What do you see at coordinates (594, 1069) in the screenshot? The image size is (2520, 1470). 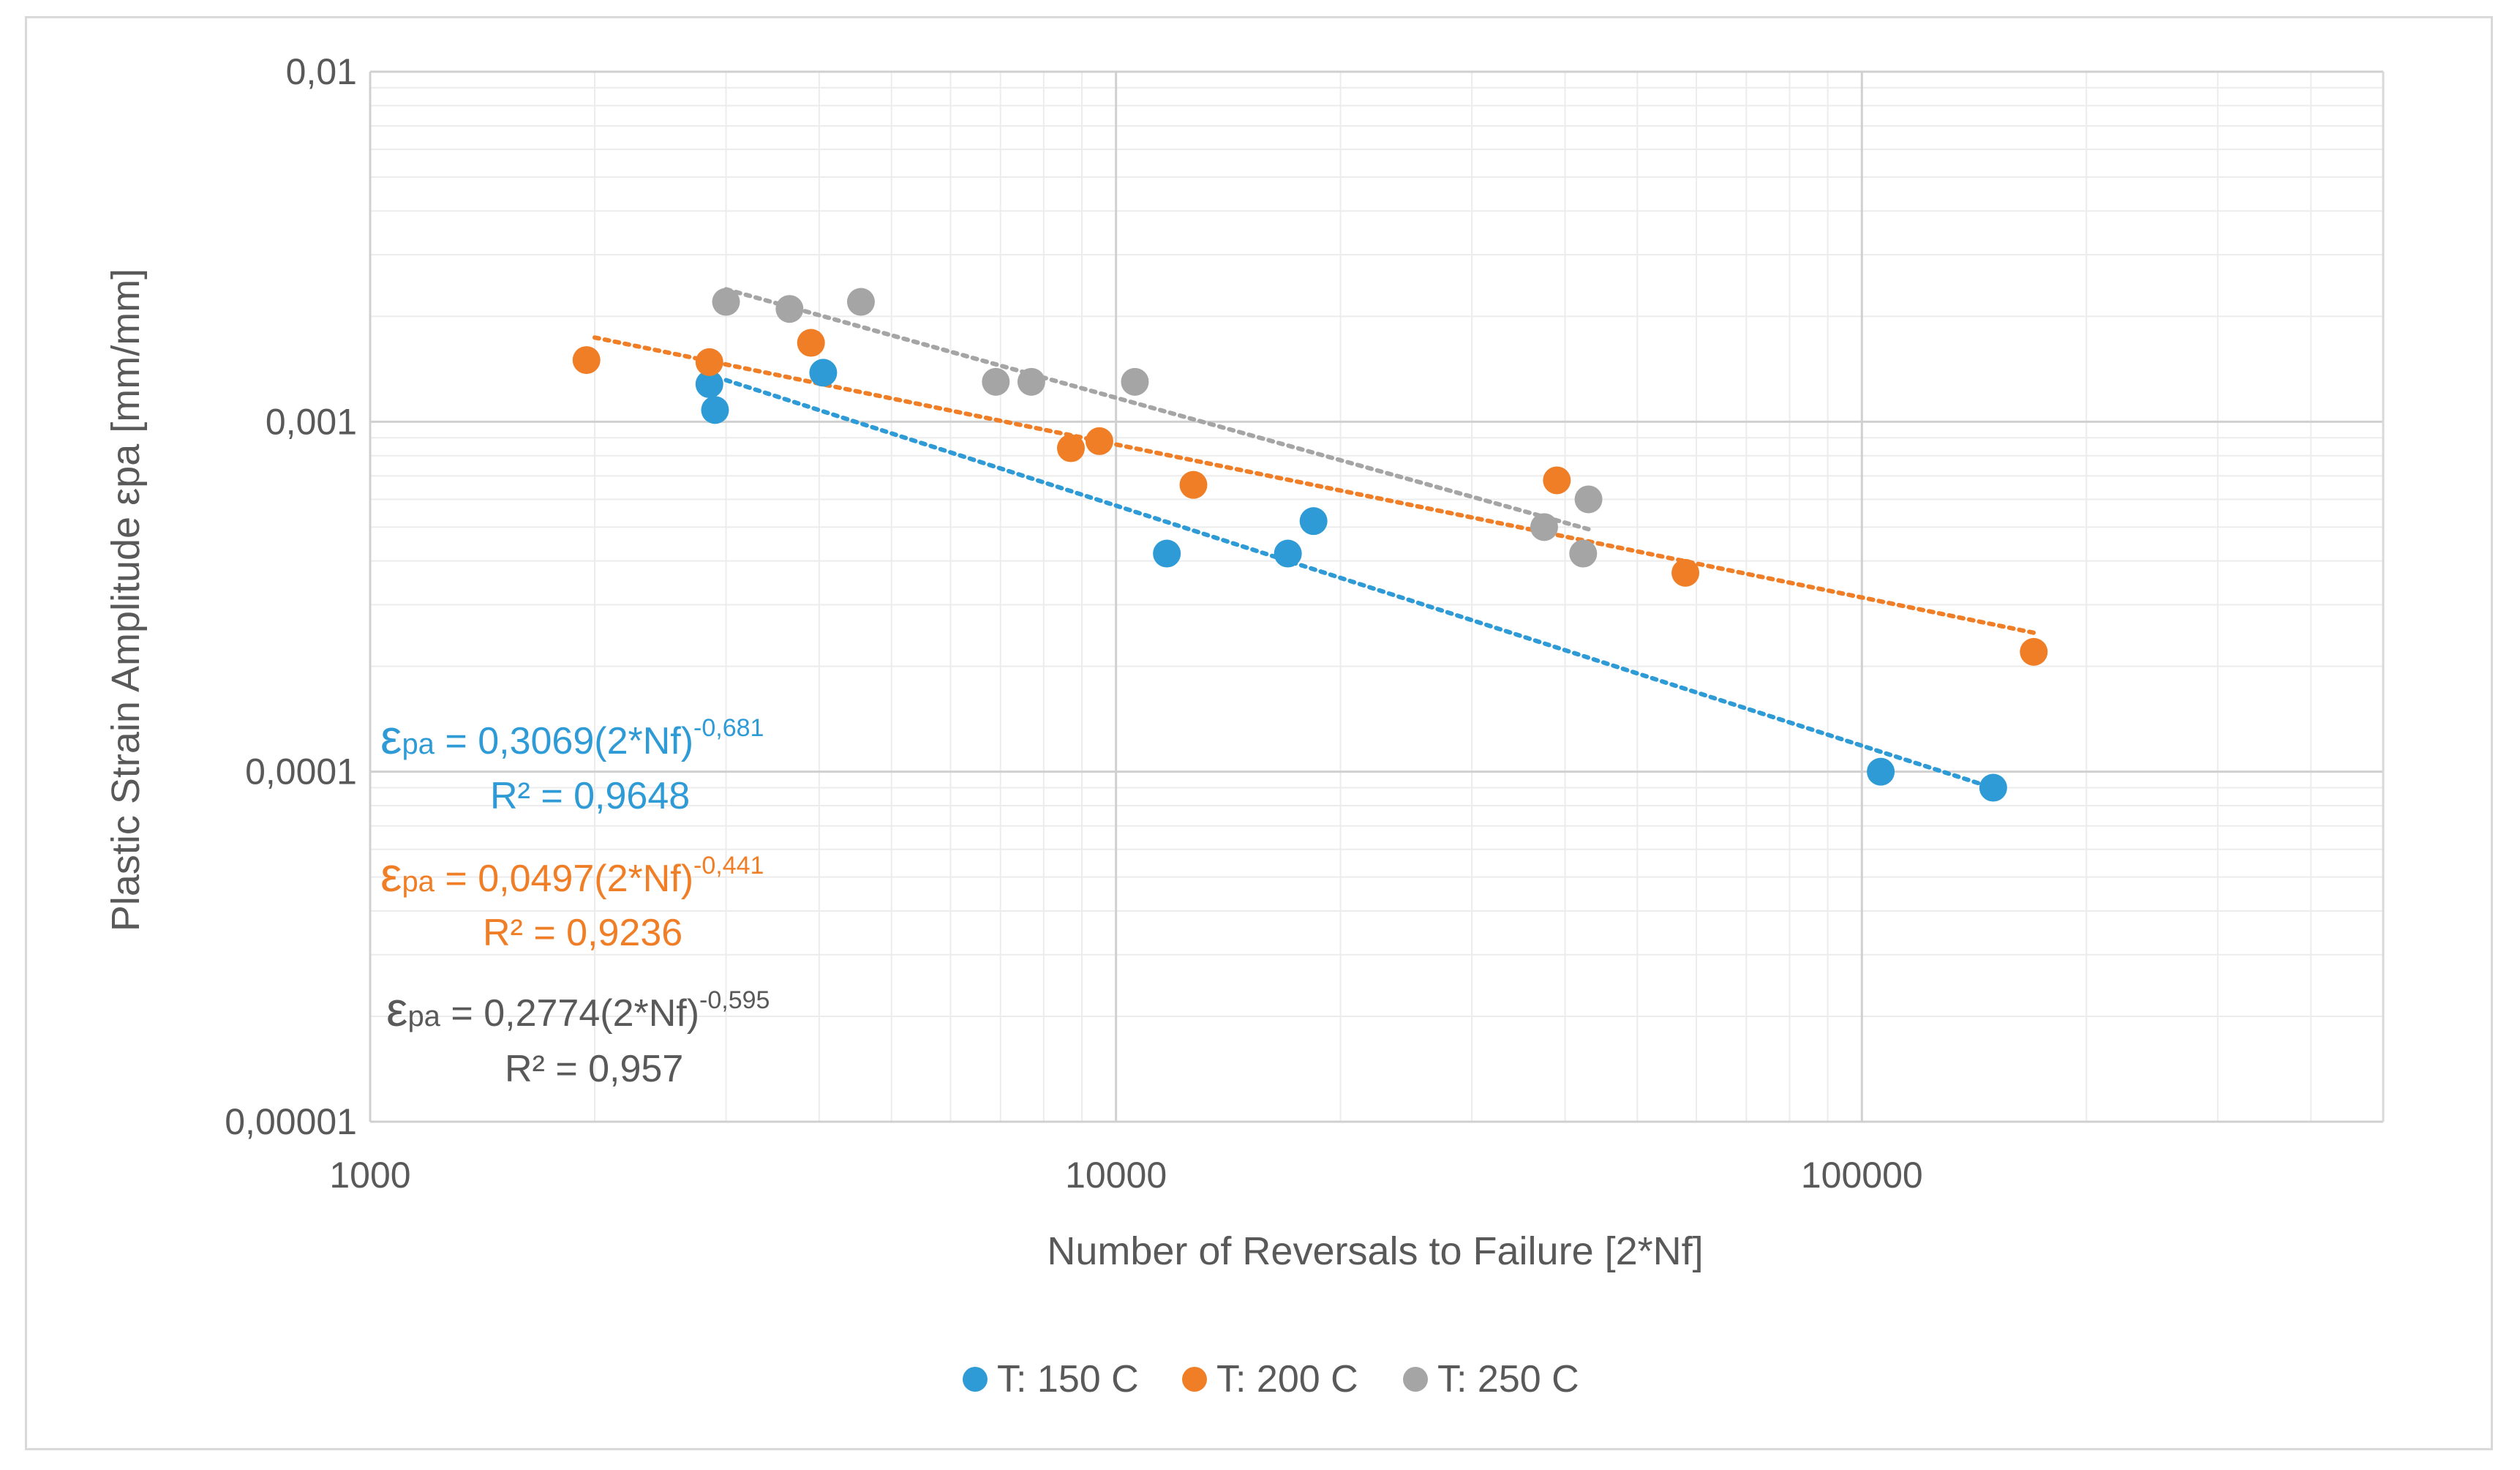 I see `trendline-r-squared: R² = 0,957` at bounding box center [594, 1069].